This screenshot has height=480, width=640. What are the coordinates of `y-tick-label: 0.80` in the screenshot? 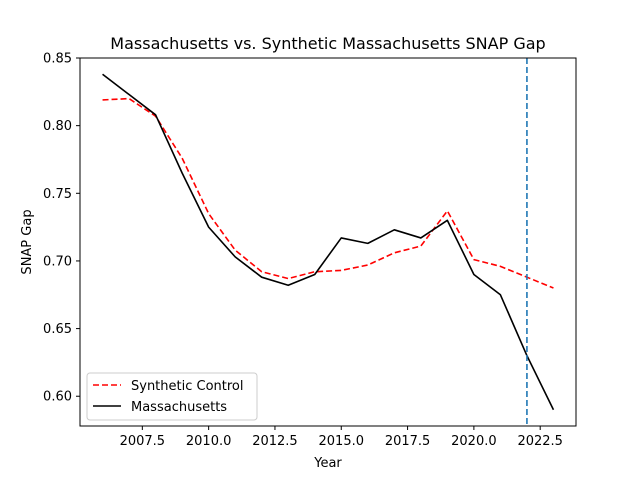 It's located at (57, 126).